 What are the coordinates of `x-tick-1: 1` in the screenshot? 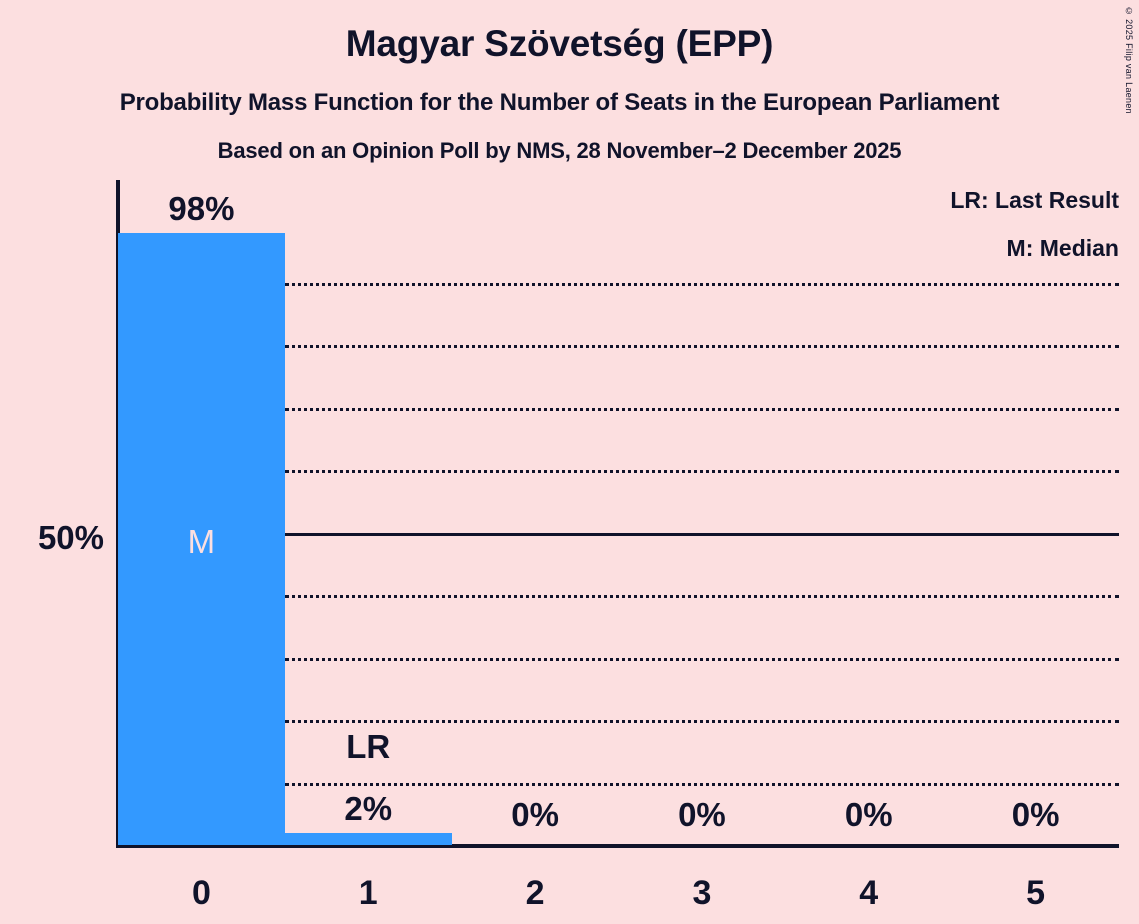 It's located at (368, 893).